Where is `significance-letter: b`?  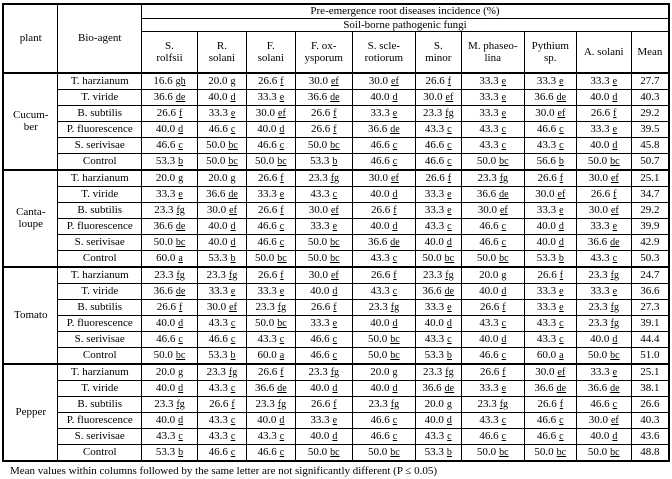
significance-letter: b is located at coordinates (233, 355).